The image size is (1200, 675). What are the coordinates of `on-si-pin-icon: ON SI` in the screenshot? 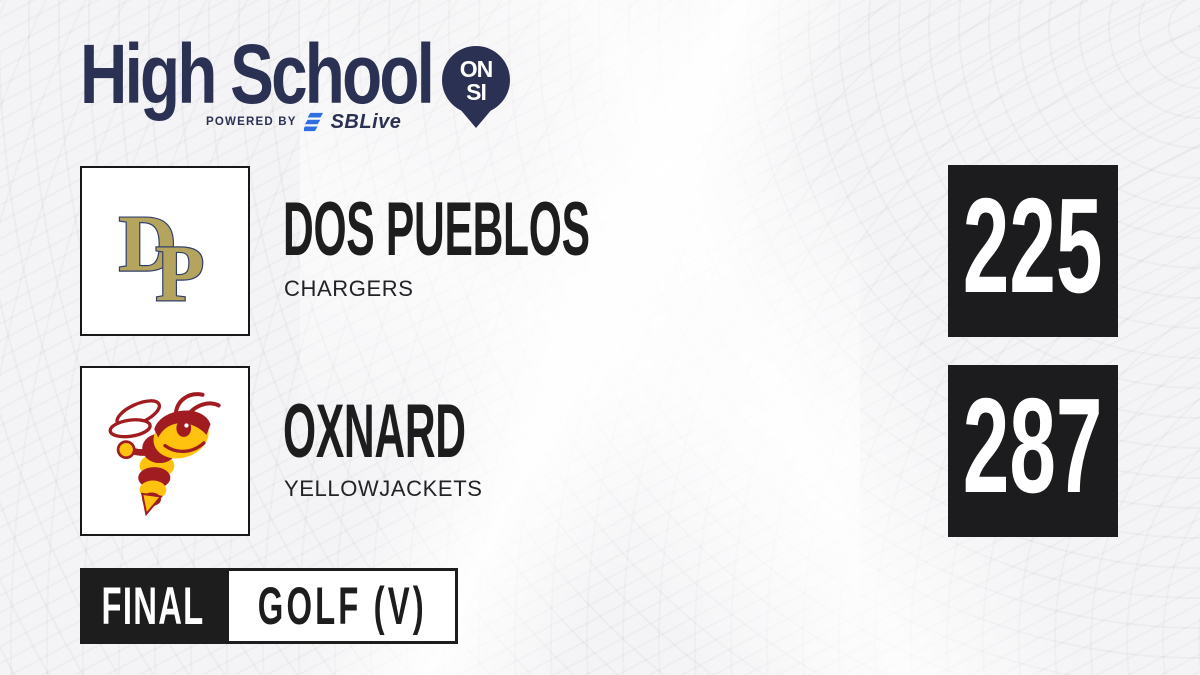 It's located at (476, 87).